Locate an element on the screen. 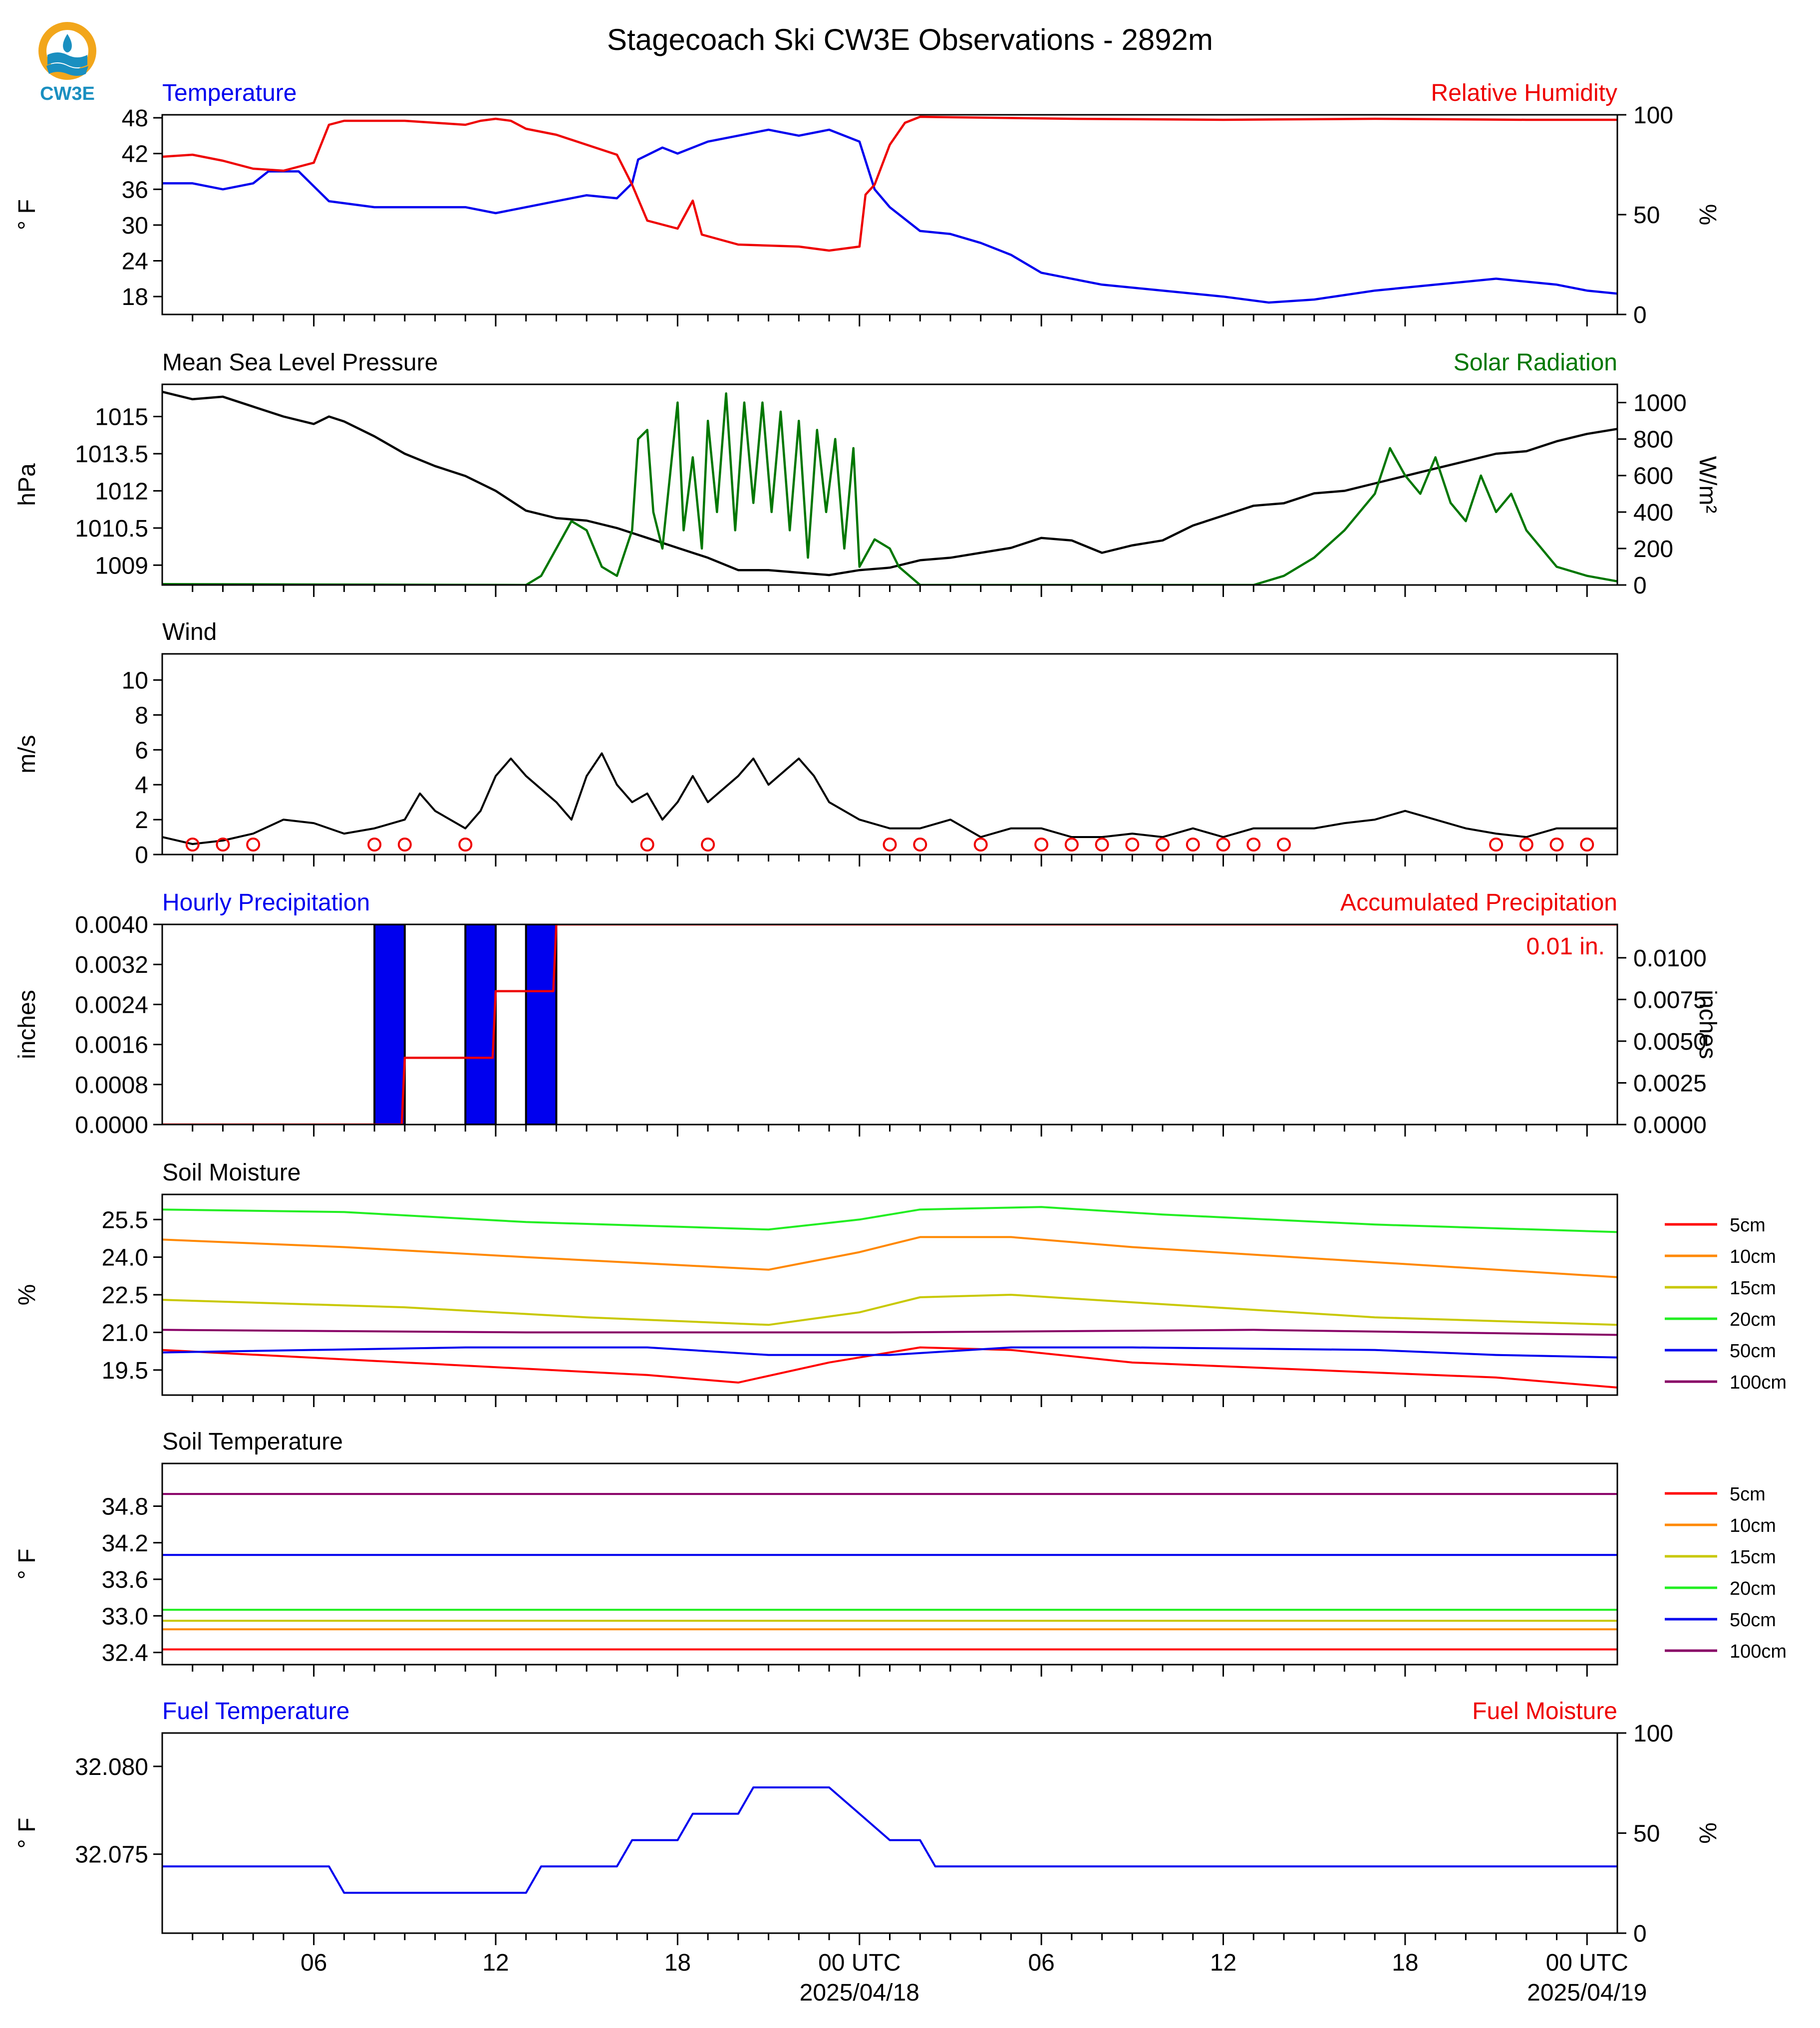  series-line-5cm is located at coordinates (889, 1367).